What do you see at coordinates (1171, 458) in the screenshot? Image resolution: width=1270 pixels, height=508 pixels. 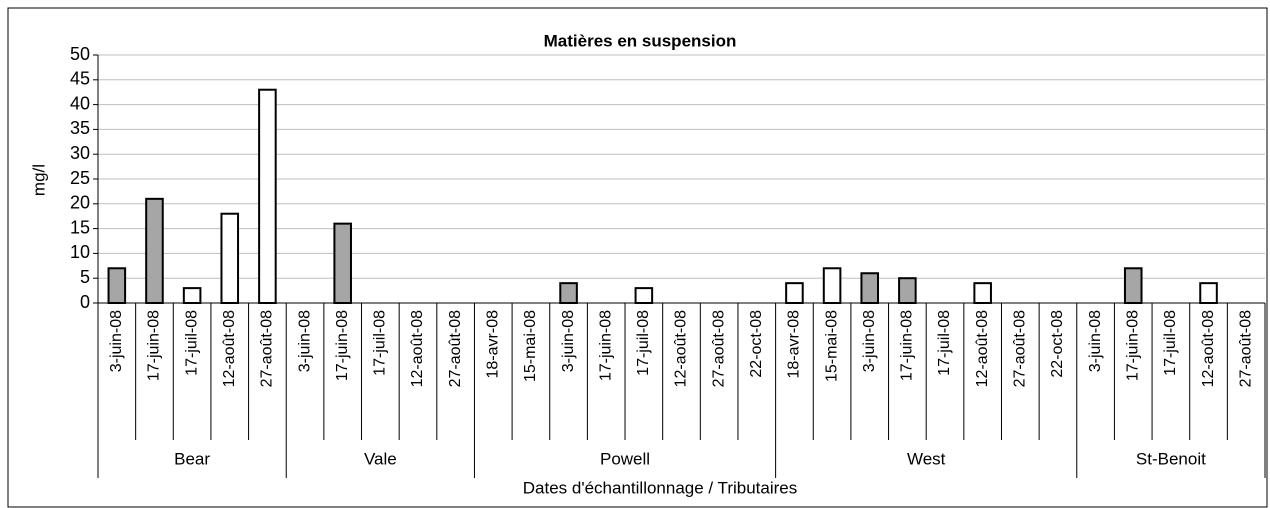 I see `group-label: St-Benoit` at bounding box center [1171, 458].